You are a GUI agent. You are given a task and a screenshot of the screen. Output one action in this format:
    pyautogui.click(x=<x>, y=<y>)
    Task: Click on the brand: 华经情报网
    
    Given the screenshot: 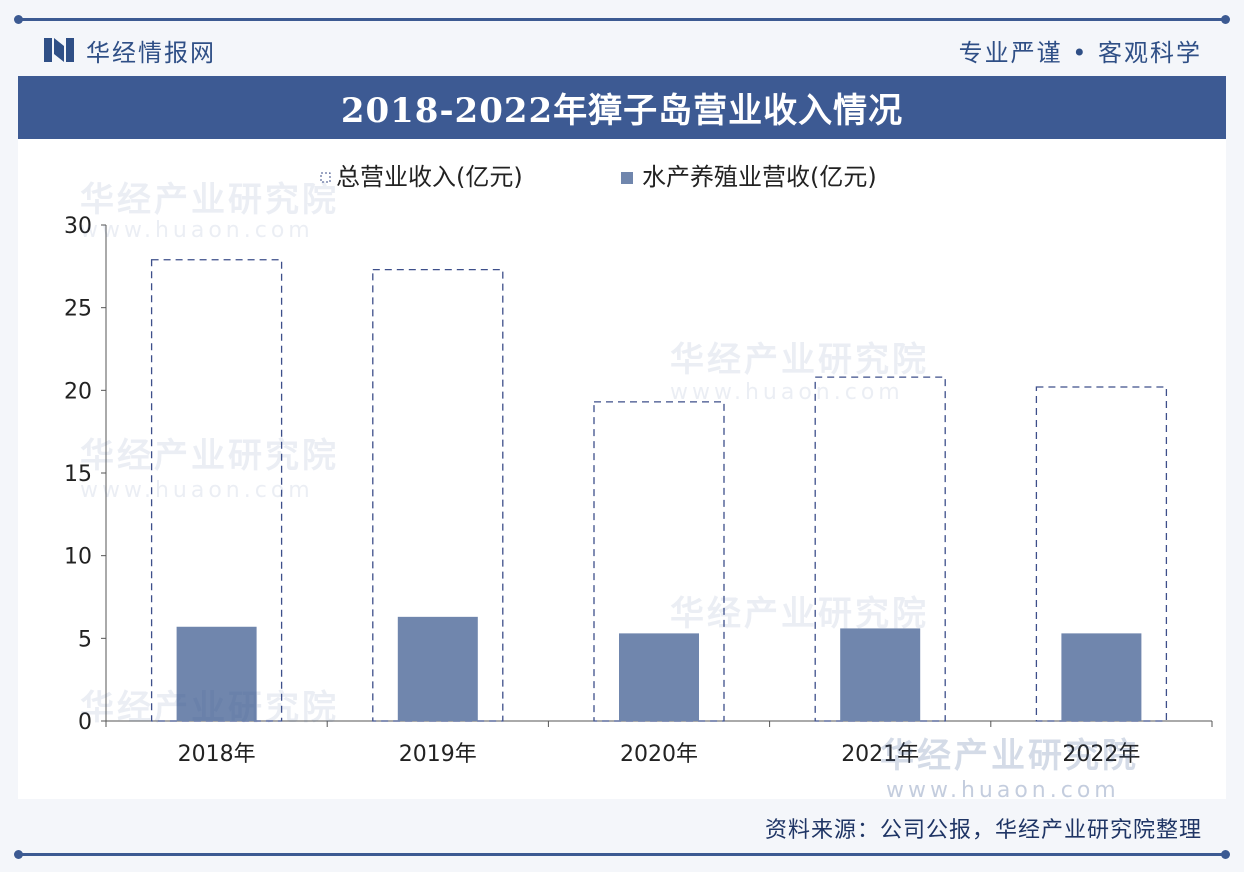 What is the action you would take?
    pyautogui.click(x=130, y=50)
    